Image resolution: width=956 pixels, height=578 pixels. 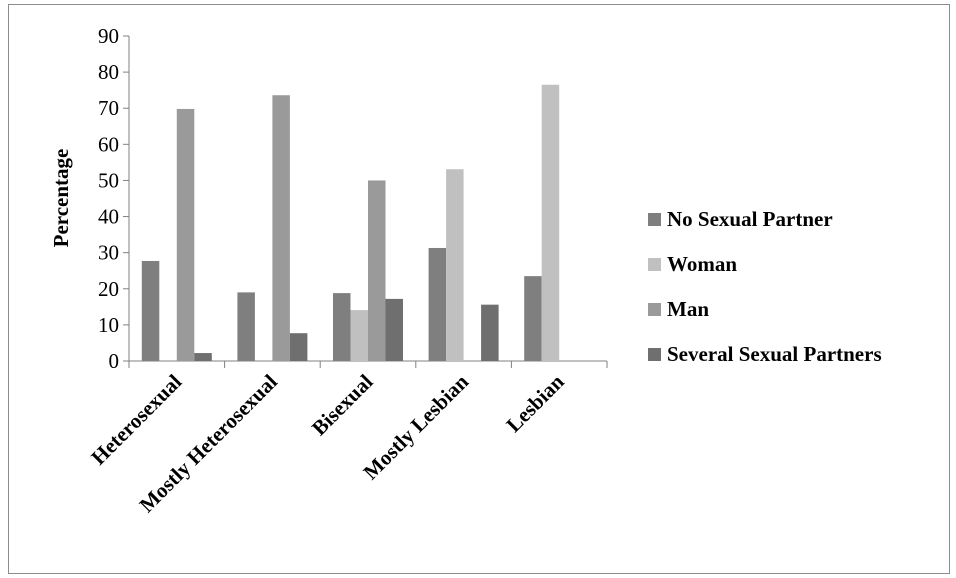 What do you see at coordinates (342, 404) in the screenshot?
I see `x-category-label: Bisexual` at bounding box center [342, 404].